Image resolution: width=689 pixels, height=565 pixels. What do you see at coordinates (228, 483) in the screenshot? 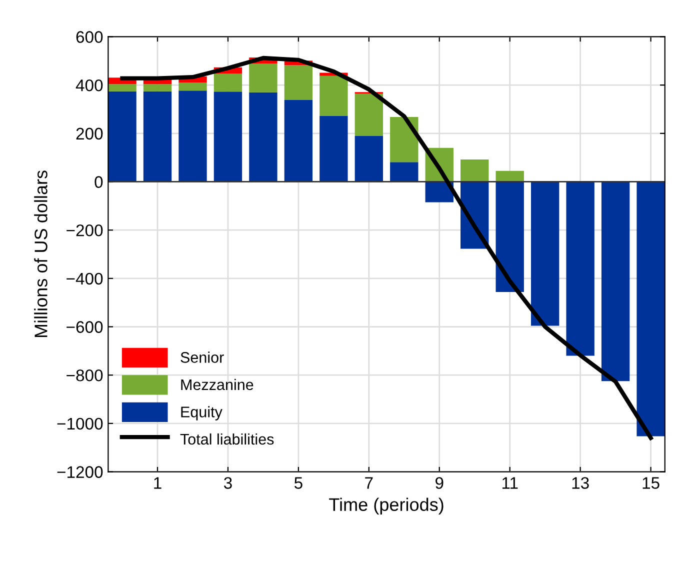
I see `x-tick-label: 3` at bounding box center [228, 483].